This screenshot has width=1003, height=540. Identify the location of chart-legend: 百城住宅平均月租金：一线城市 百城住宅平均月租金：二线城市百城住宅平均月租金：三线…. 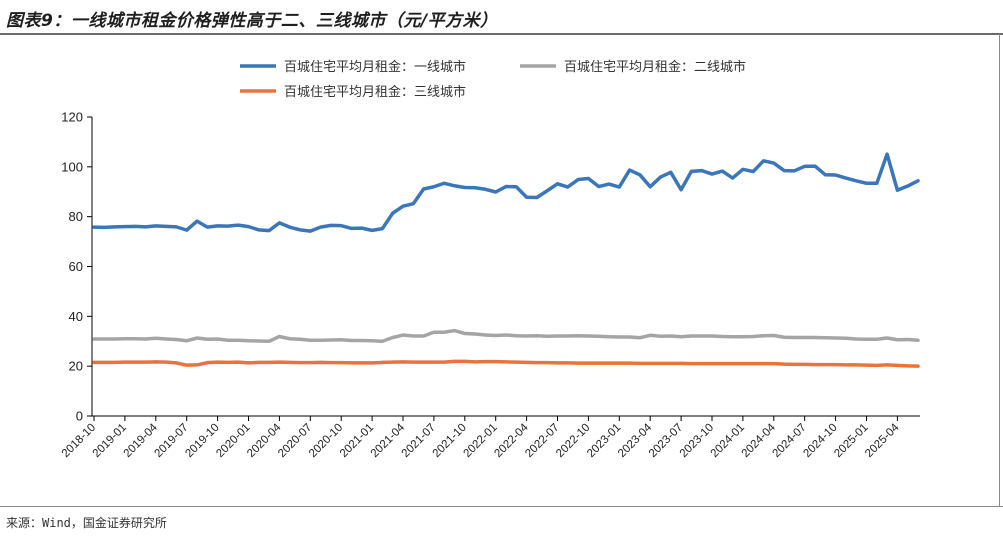
(493, 79).